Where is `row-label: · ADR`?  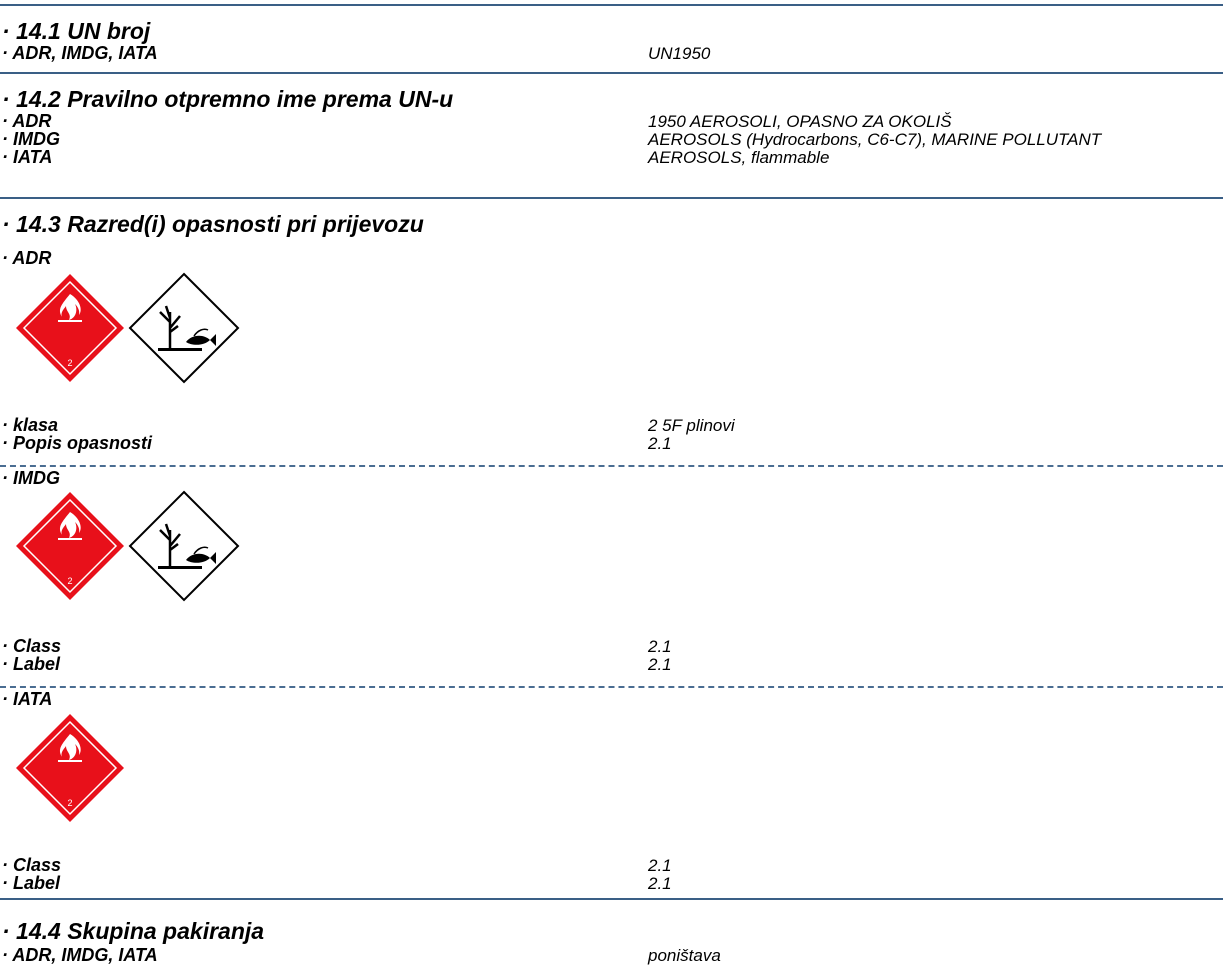
row-label: · ADR is located at coordinates (27, 121).